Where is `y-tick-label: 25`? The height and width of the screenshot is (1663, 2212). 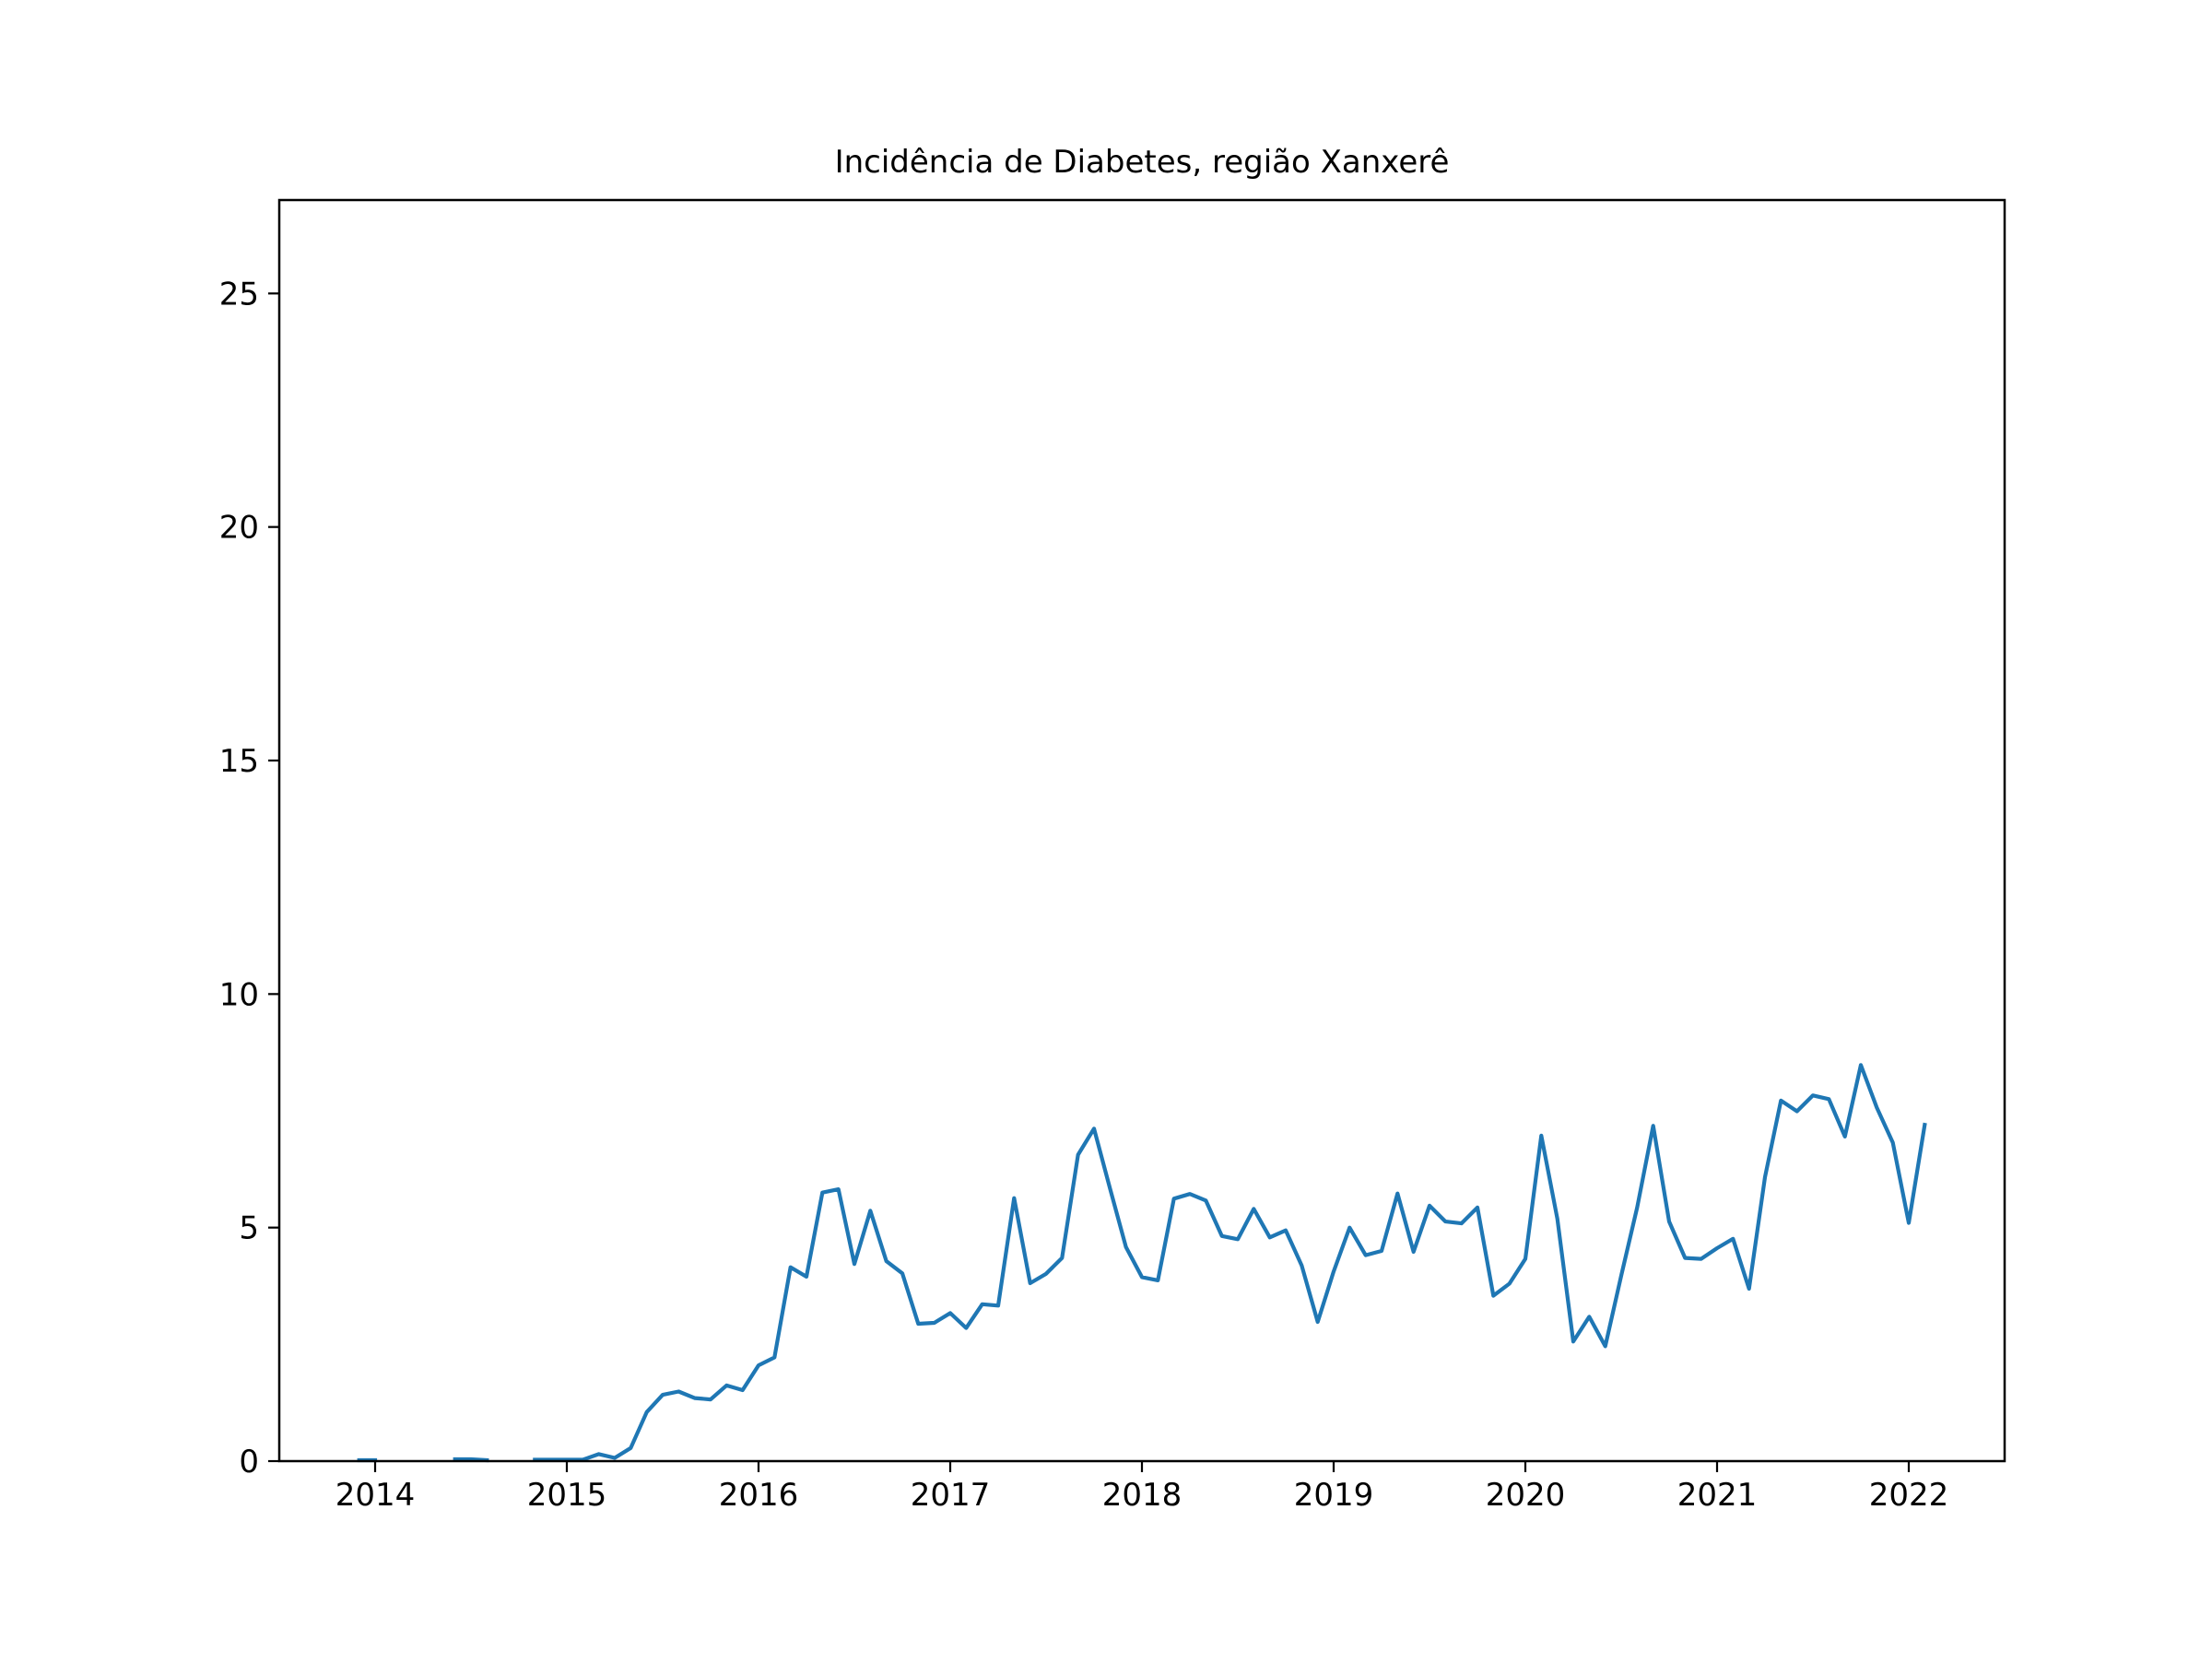 y-tick-label: 25 is located at coordinates (239, 294).